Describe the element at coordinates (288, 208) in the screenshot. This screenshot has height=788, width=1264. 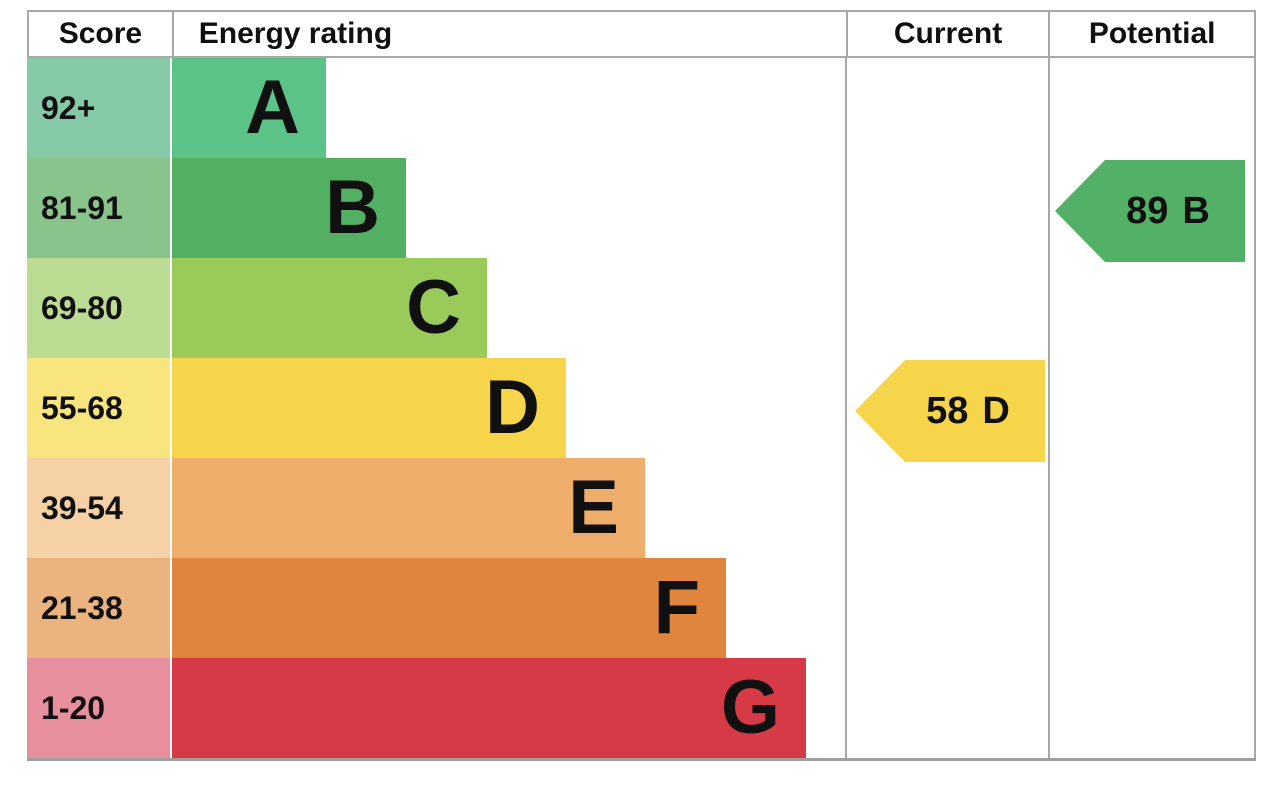
I see `band-bar-b: B` at that location.